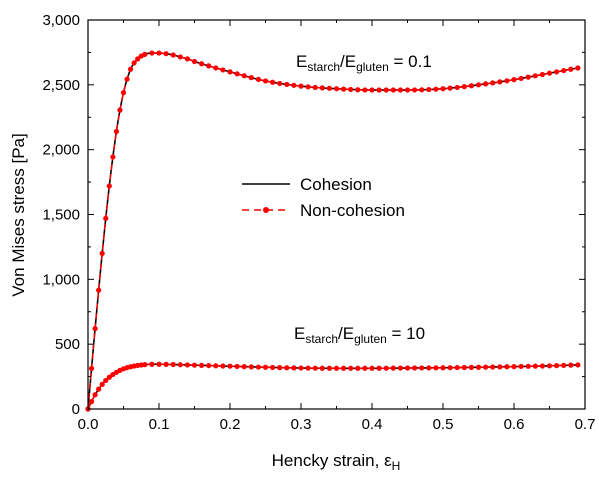 This screenshot has height=482, width=599. I want to click on y-axis-title: Von Mises stress [Pa], so click(18, 214).